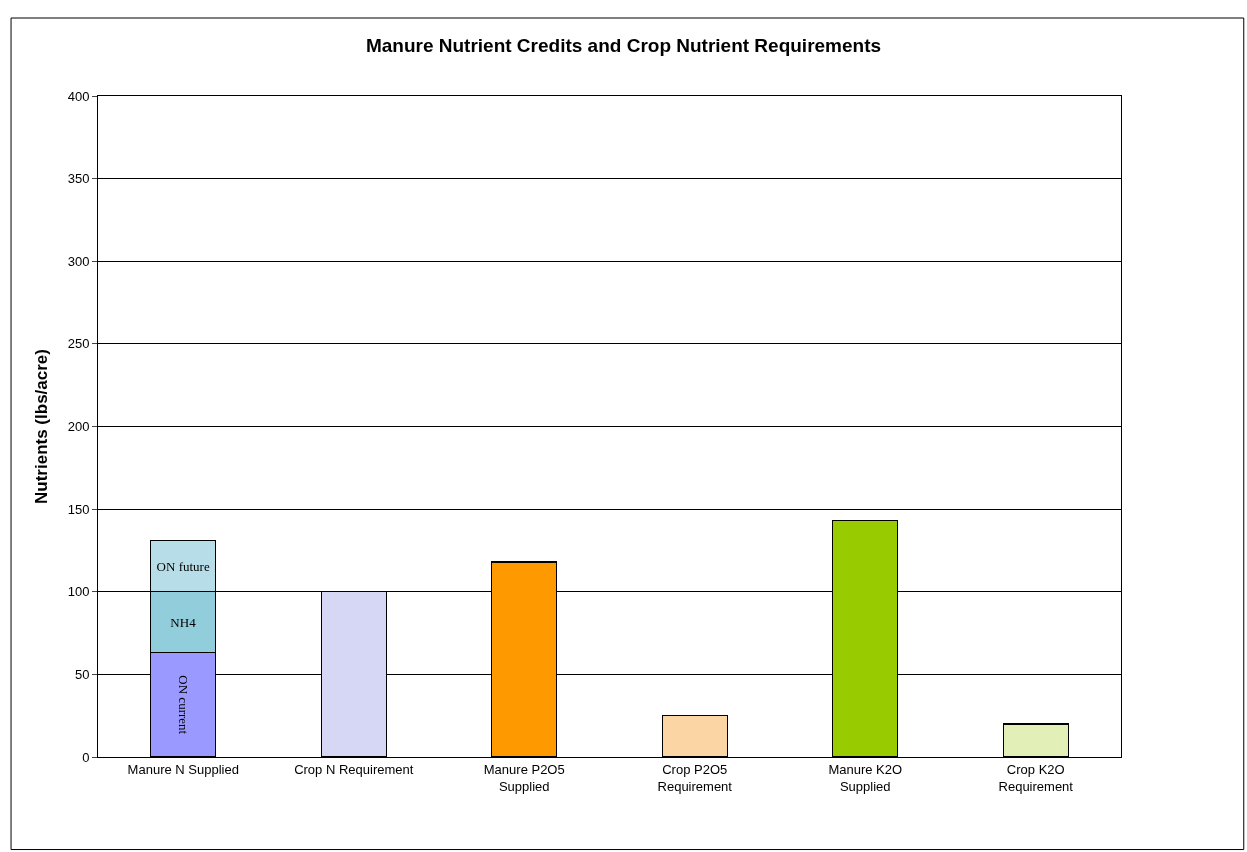 The height and width of the screenshot is (852, 1247). What do you see at coordinates (86, 757) in the screenshot?
I see `y-tick-label: 0` at bounding box center [86, 757].